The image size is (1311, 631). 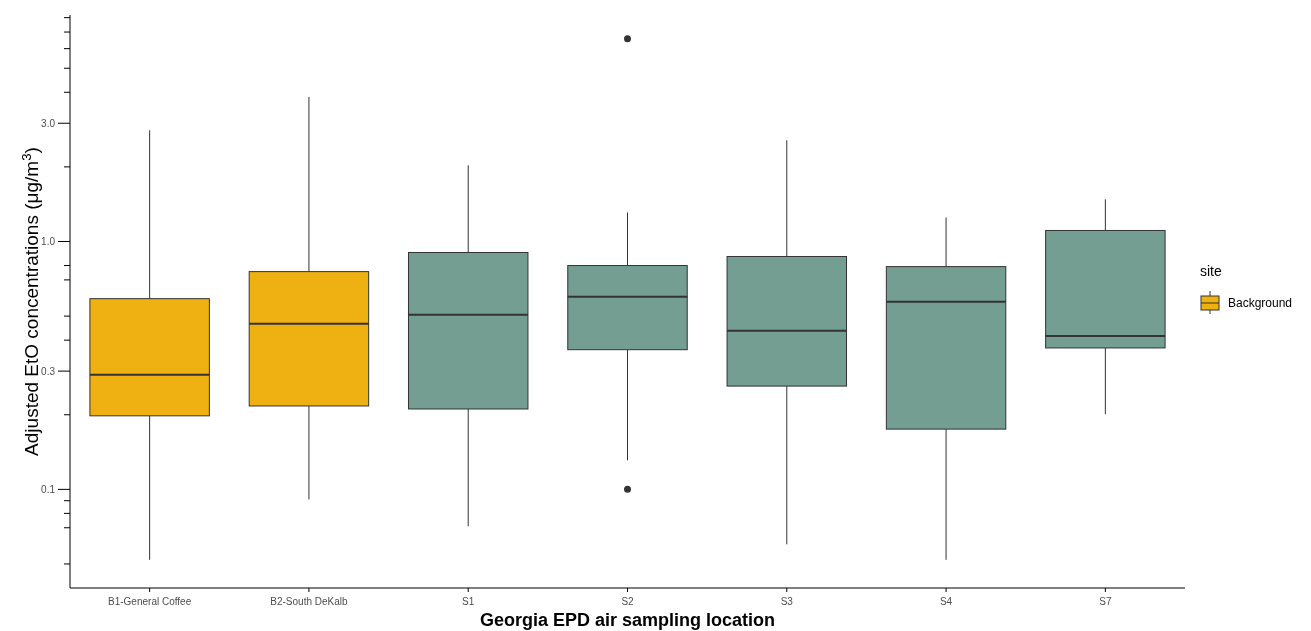 I want to click on x-tick-label: S1, so click(x=468, y=601).